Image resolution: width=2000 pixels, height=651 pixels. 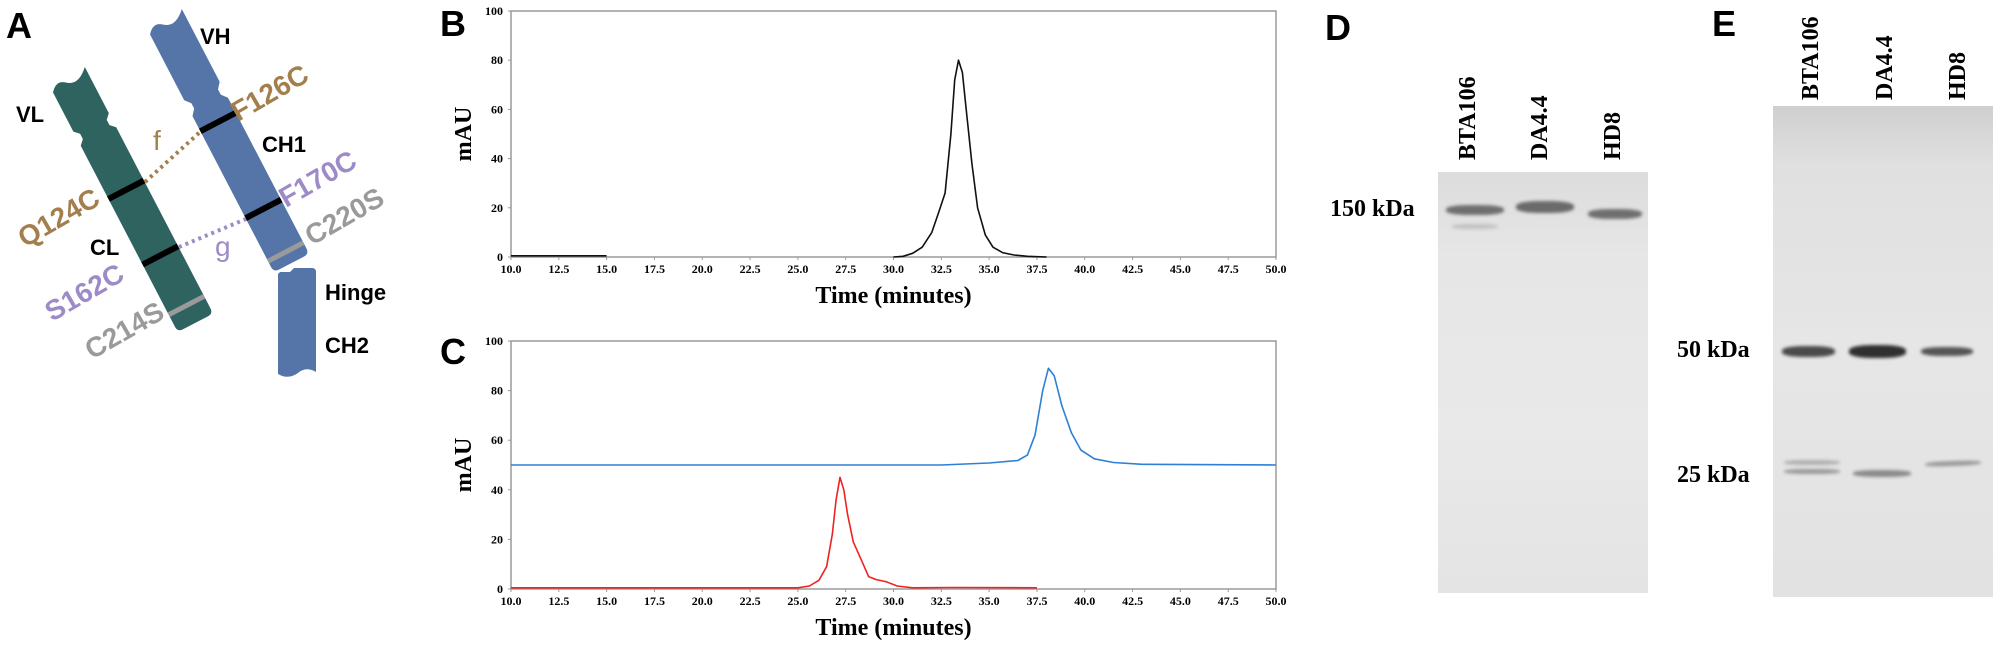 What do you see at coordinates (297, 322) in the screenshot?
I see `hinge-ch2-shape` at bounding box center [297, 322].